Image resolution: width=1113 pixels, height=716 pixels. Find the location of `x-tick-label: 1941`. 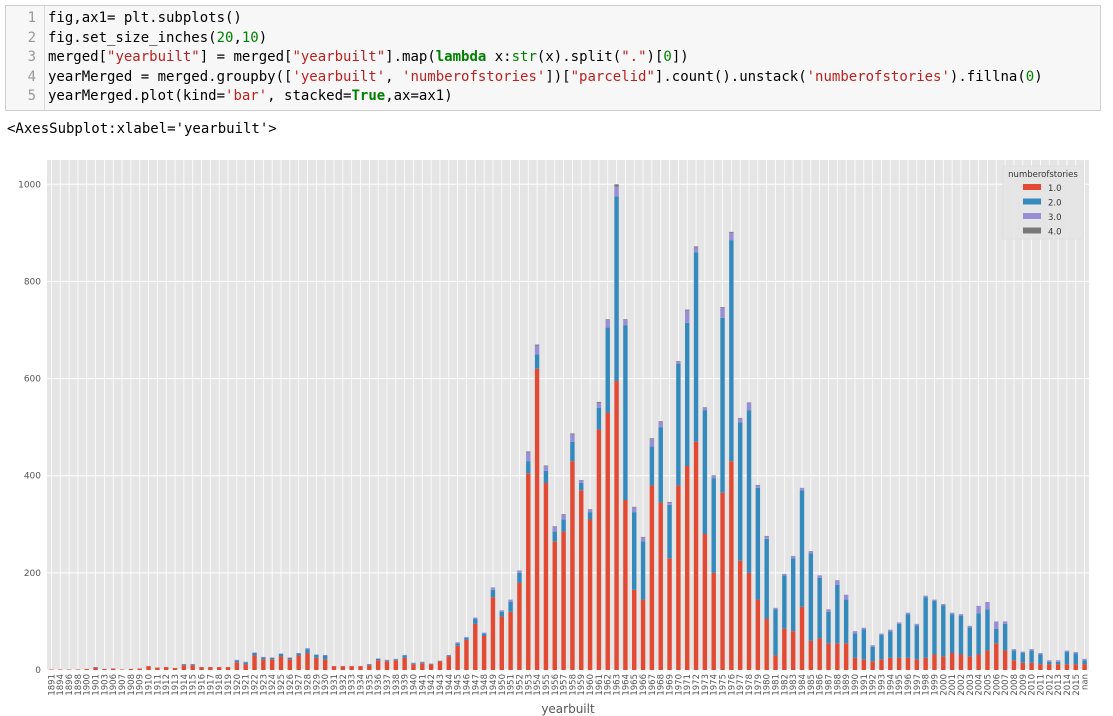

x-tick-label: 1941 is located at coordinates (423, 685).